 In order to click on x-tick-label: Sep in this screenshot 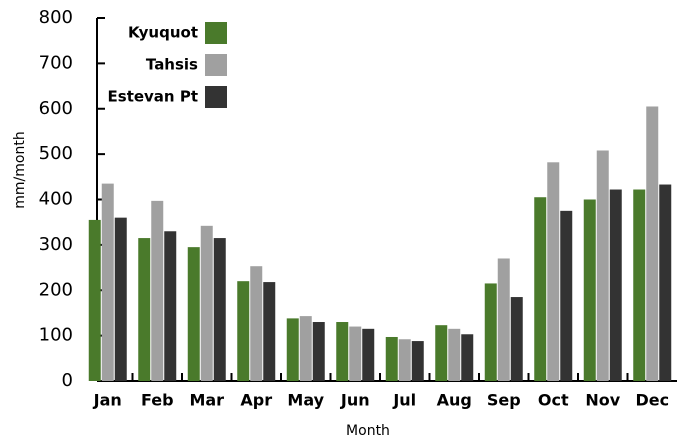, I will do `click(504, 400)`.